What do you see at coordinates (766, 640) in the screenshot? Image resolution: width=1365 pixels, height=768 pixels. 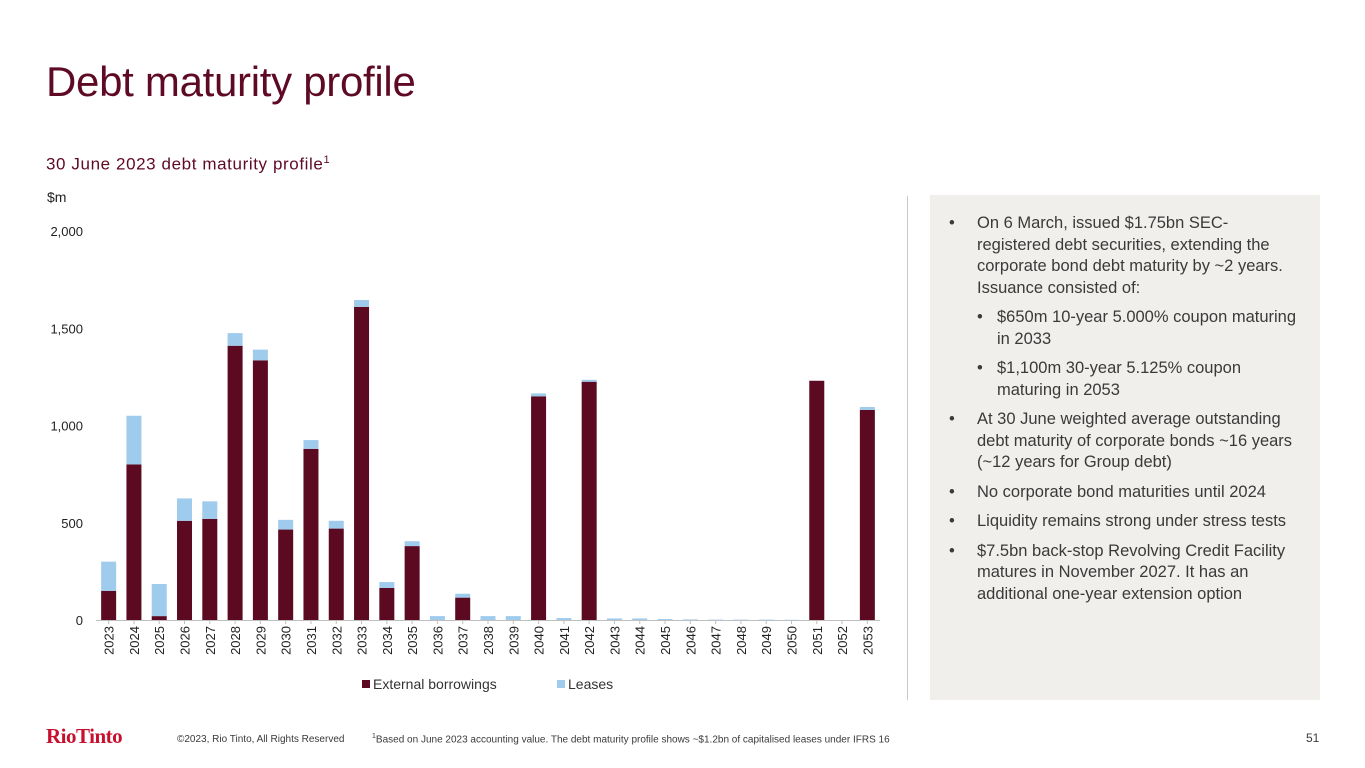 I see `x-tick-label: 2049` at bounding box center [766, 640].